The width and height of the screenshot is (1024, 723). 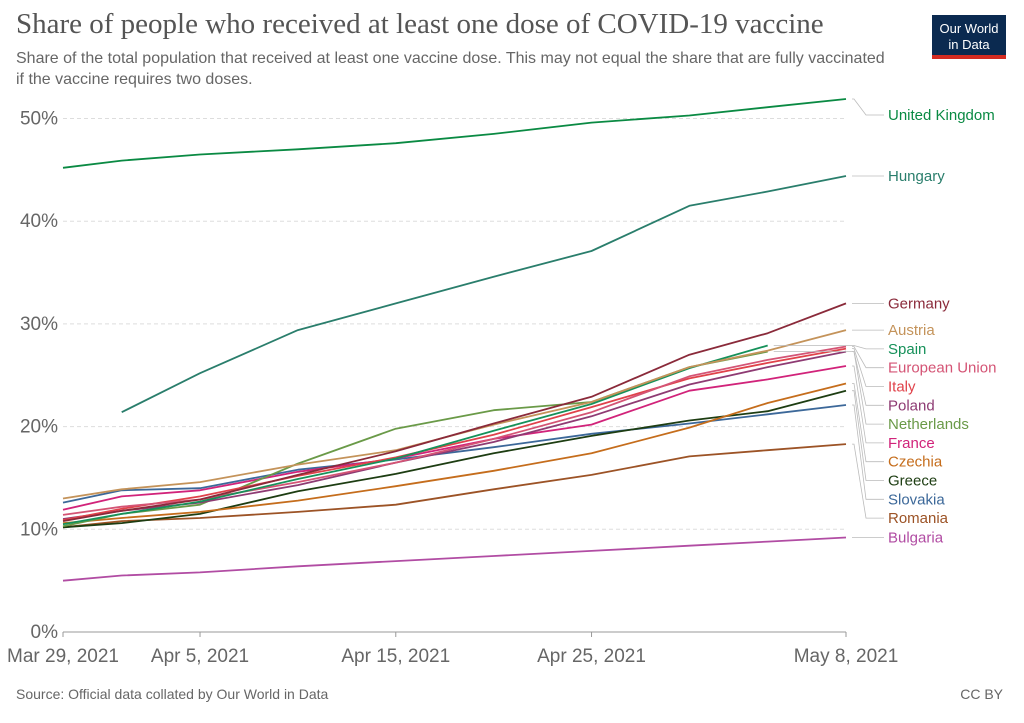 I want to click on legend-leader-france, so click(x=868, y=404).